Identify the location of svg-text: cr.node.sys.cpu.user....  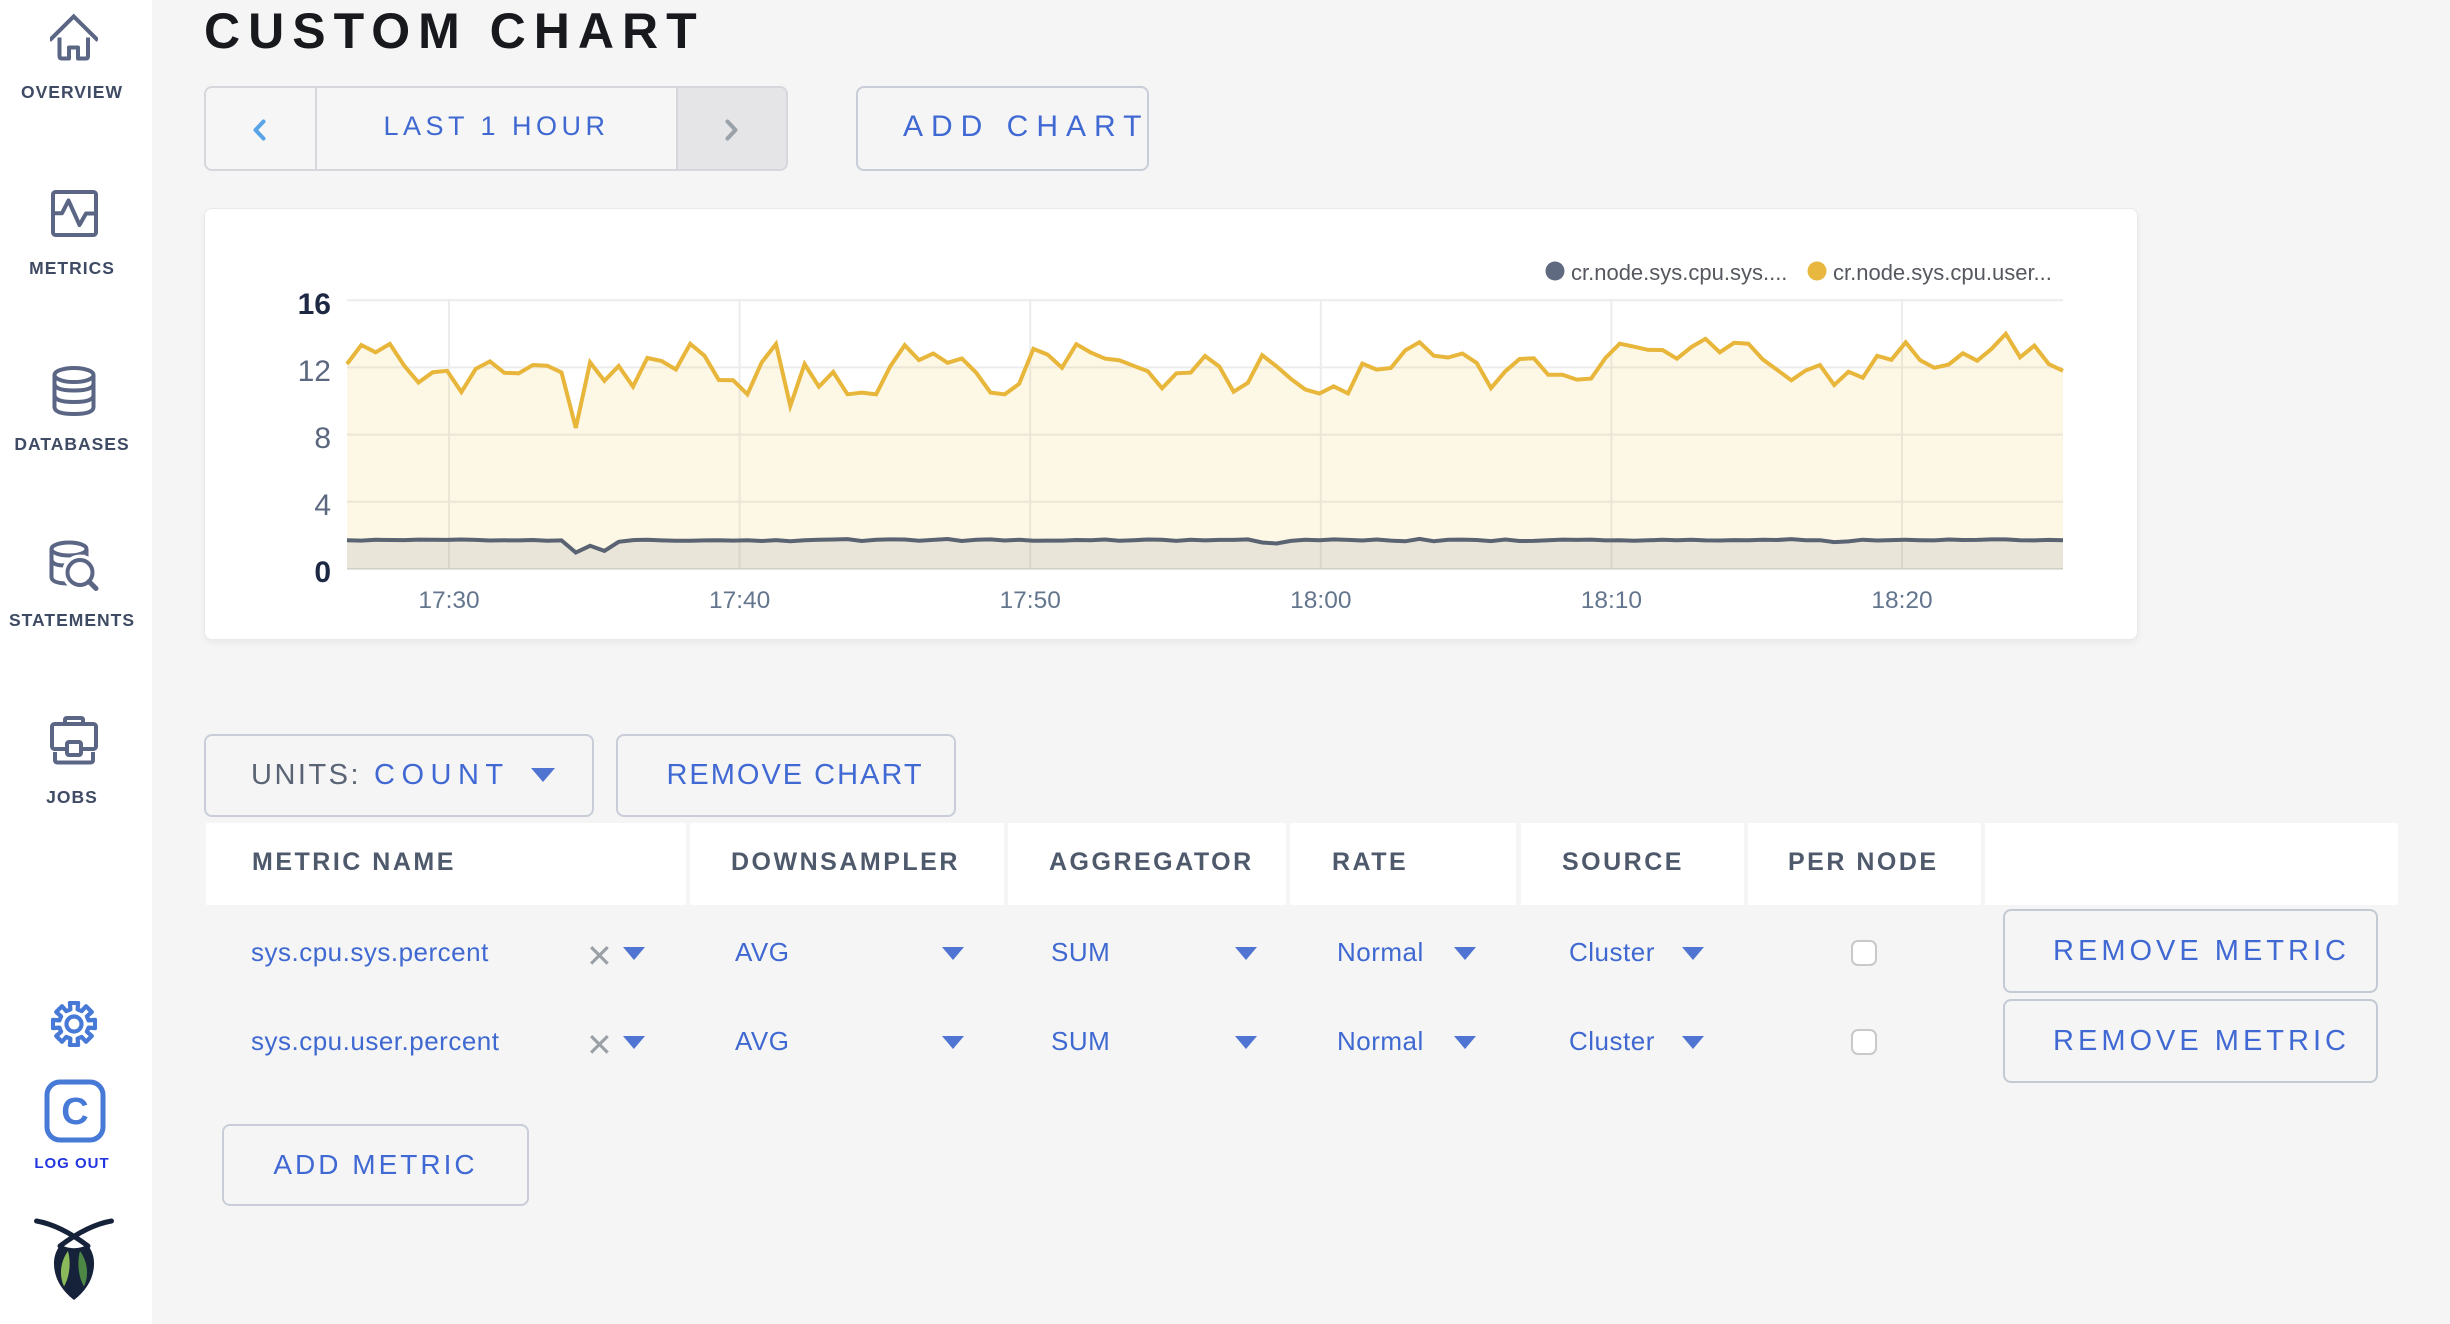
(1942, 272).